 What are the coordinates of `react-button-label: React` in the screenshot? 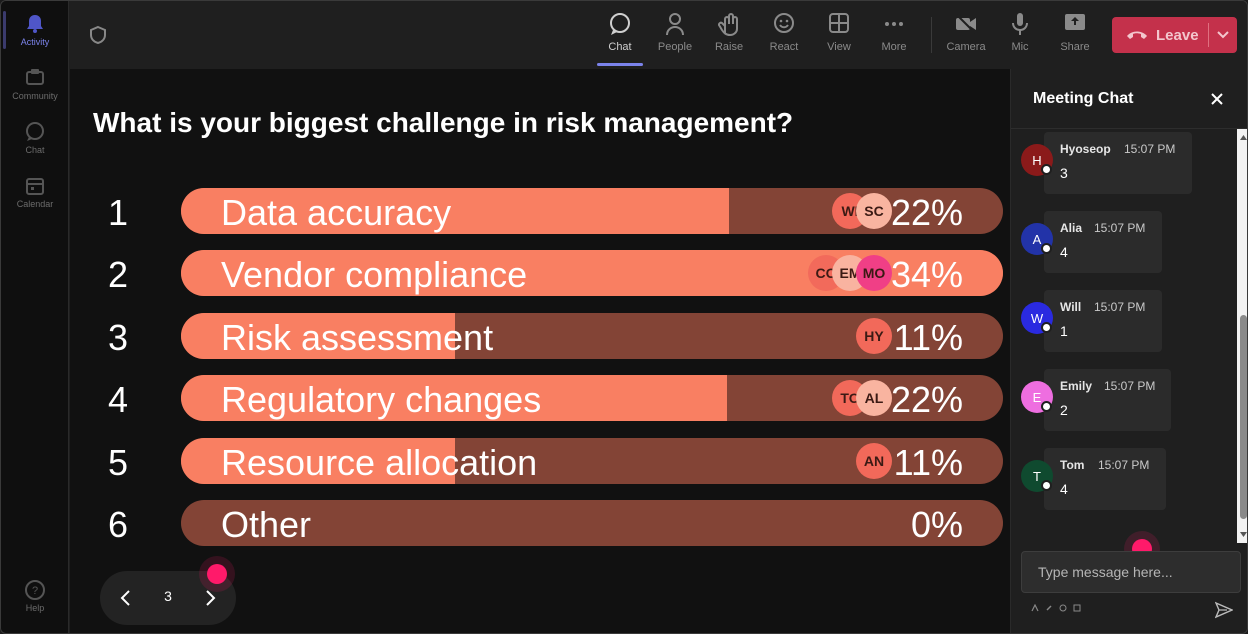 It's located at (784, 47).